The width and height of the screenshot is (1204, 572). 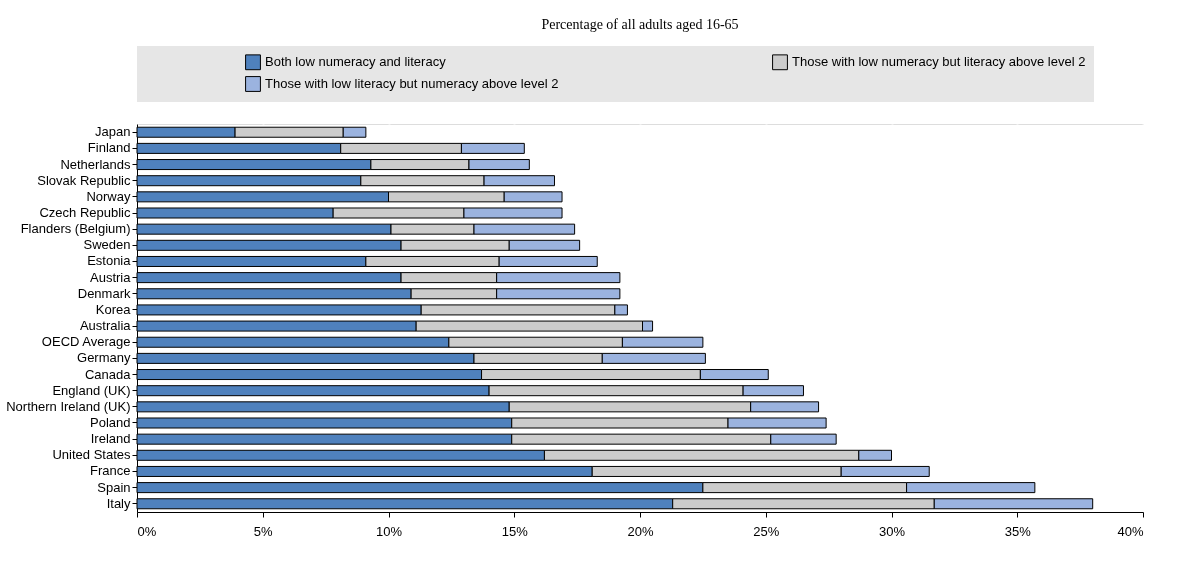 What do you see at coordinates (389, 531) in the screenshot?
I see `x-tick-label: 10%` at bounding box center [389, 531].